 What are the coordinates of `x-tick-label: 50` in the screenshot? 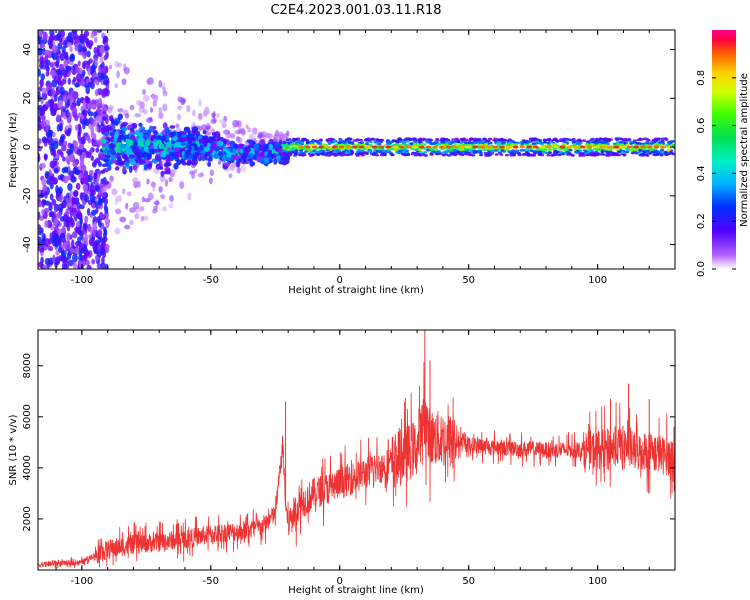 It's located at (468, 581).